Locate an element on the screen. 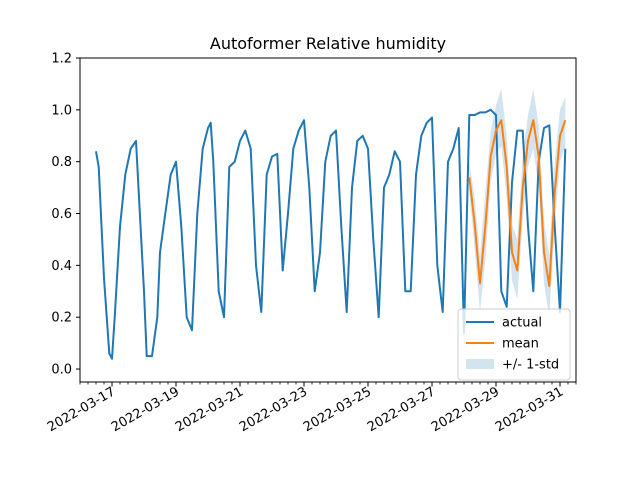 The image size is (640, 480). y-axis: 0.0 0.2 0.4 0.6 0.8 1.0 1.2 is located at coordinates (65, 215).